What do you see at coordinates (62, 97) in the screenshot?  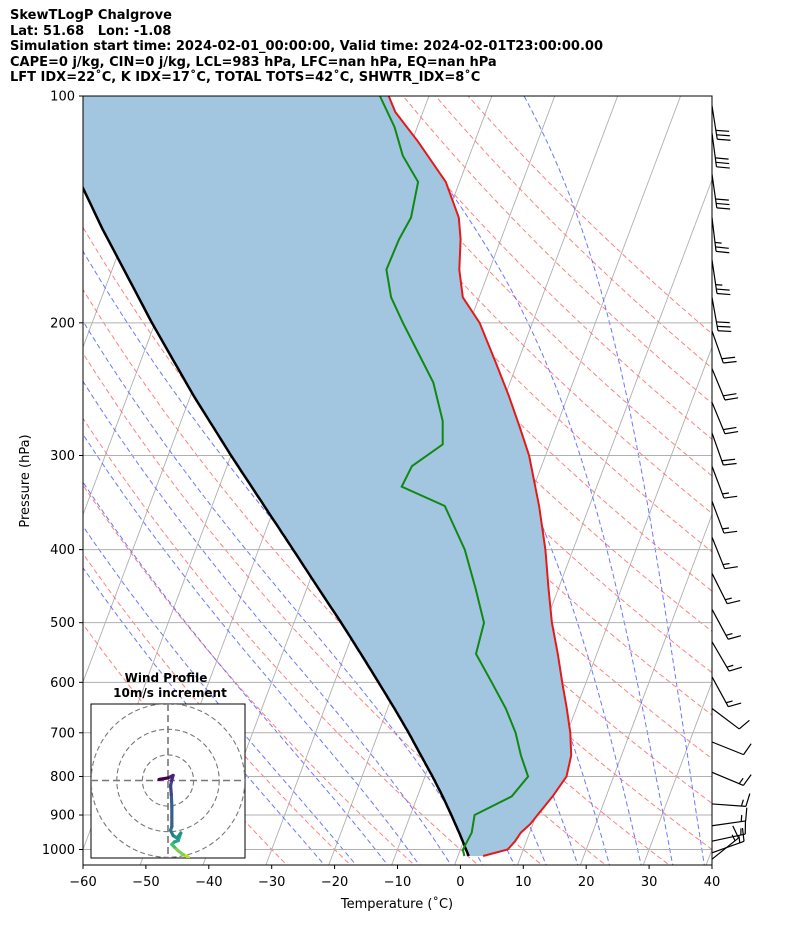 I see `y-tick-label: 100` at bounding box center [62, 97].